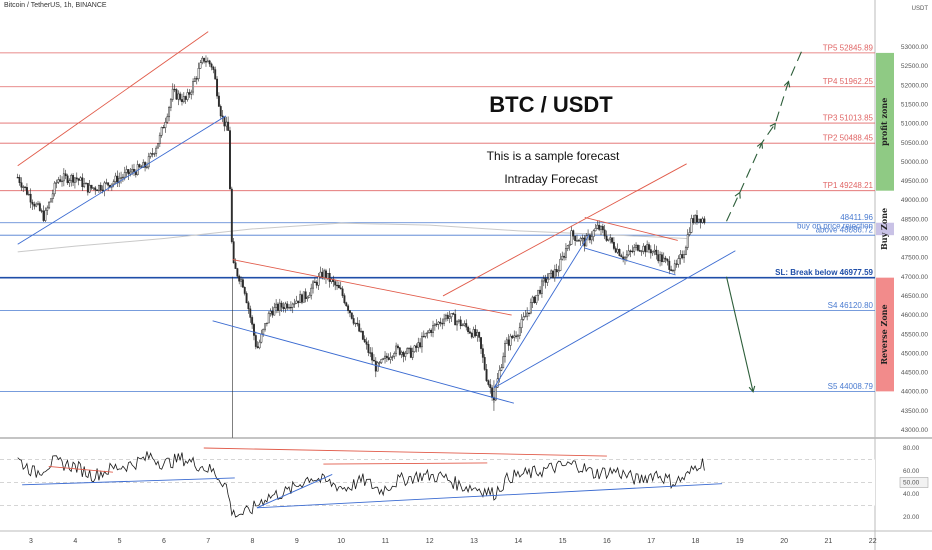  Describe the element at coordinates (518, 541) in the screenshot. I see `time-tick: 14` at that location.